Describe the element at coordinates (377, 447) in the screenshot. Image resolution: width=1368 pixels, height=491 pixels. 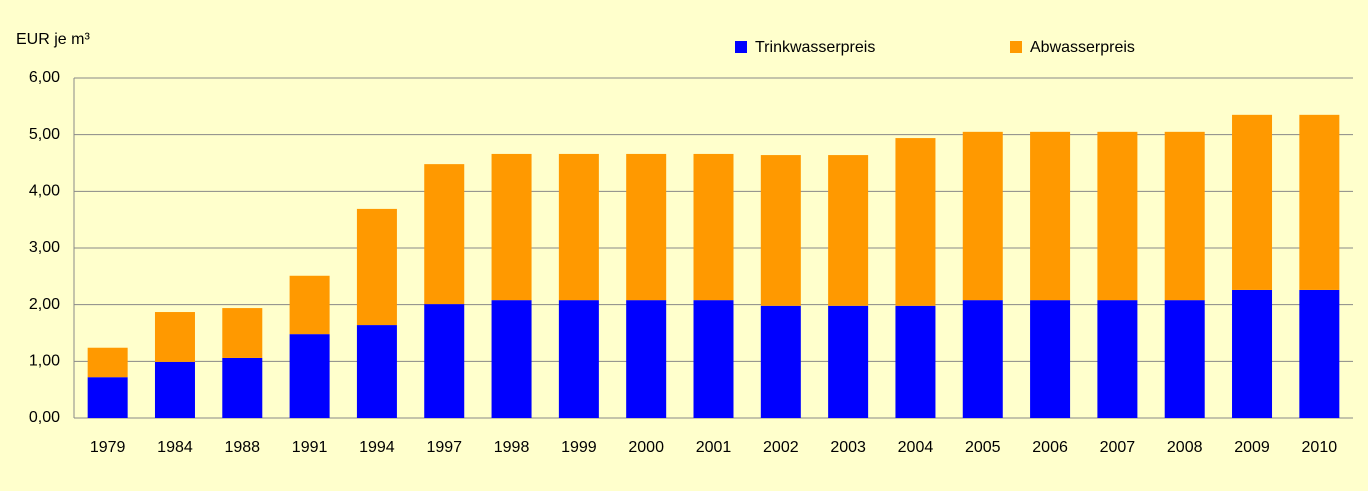
I see `x-tick-label: 1994` at that location.